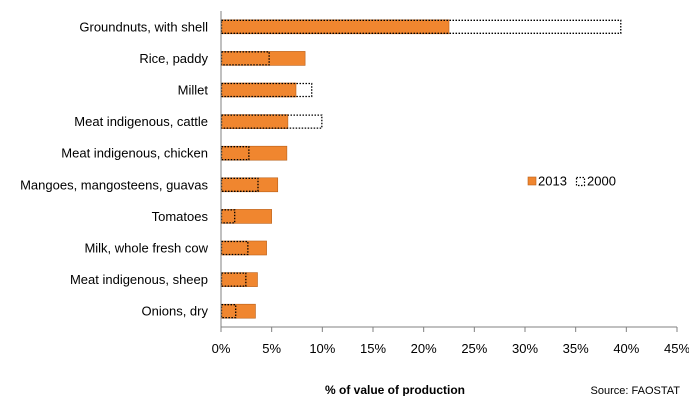  Describe the element at coordinates (146, 248) in the screenshot. I see `category-label: Milk, whole fresh cow` at that location.